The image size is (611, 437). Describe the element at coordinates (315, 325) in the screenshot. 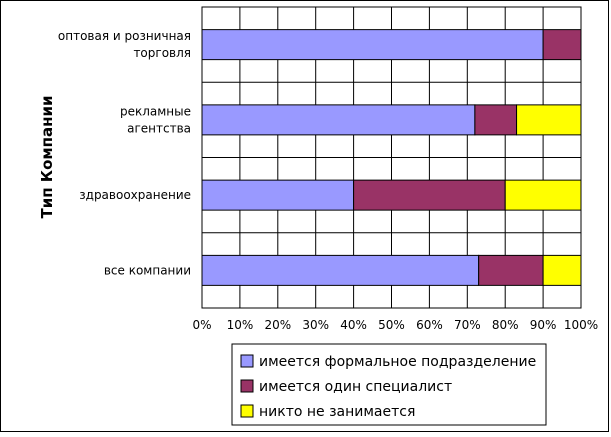

I see `x-tick-label: 30%` at that location.